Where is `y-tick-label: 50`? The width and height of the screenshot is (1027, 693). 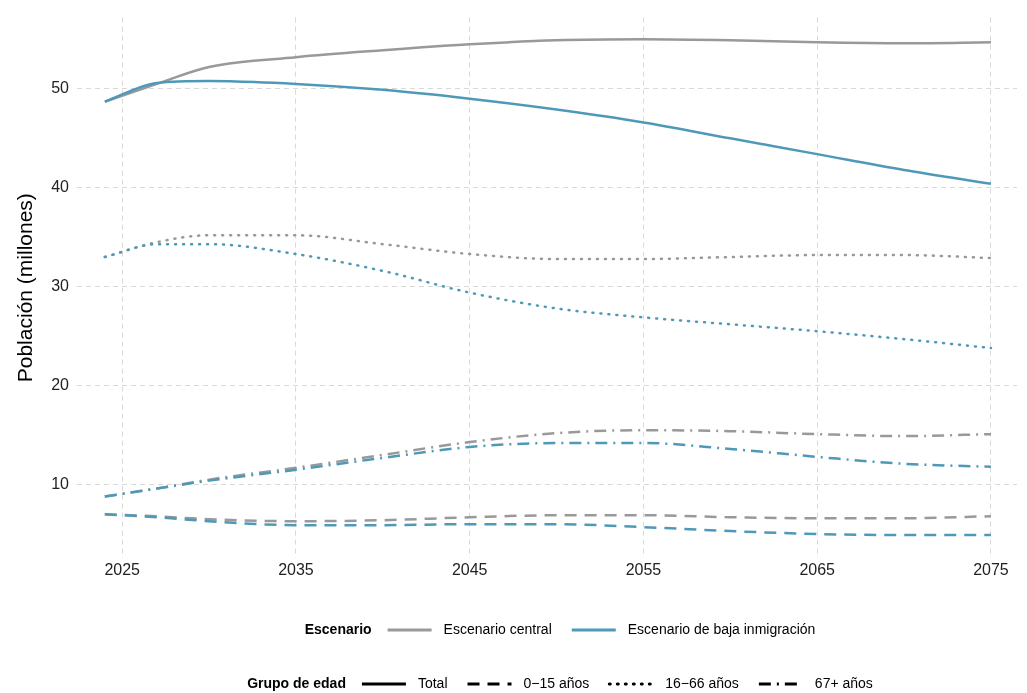 y-tick-label: 50 is located at coordinates (60, 88).